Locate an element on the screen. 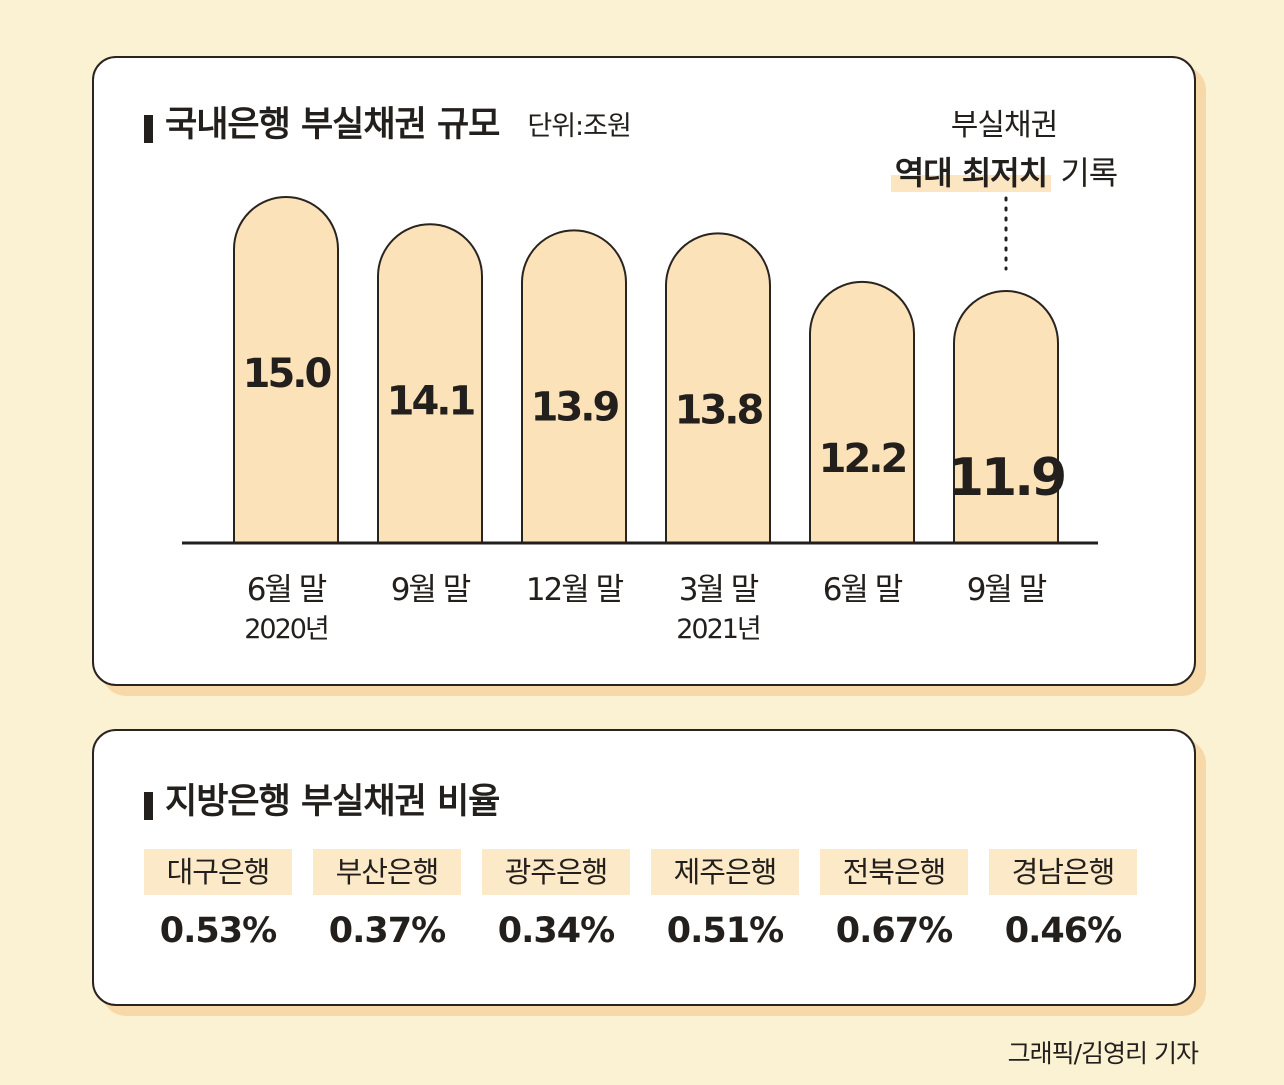  bank-name: 대구은행 is located at coordinates (218, 872).